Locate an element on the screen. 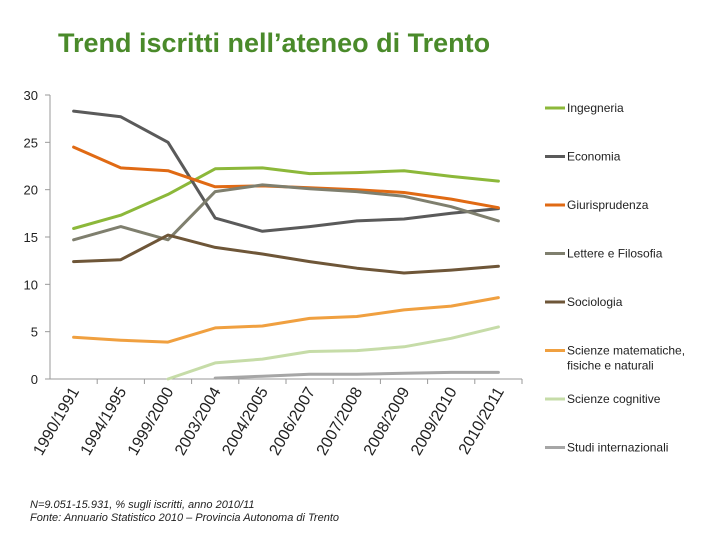 The width and height of the screenshot is (720, 540). x-tick-label: 2004/2005 is located at coordinates (245, 421).